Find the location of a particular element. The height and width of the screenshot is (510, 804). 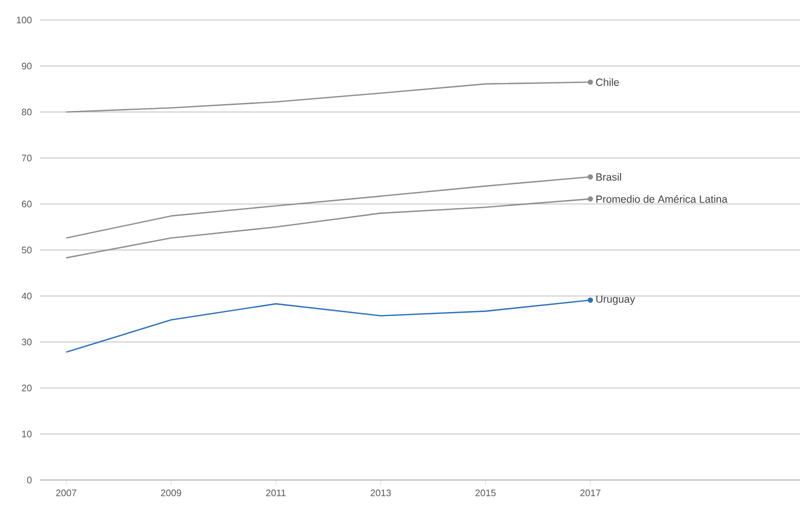

y-tick-label: 30 is located at coordinates (27, 342).